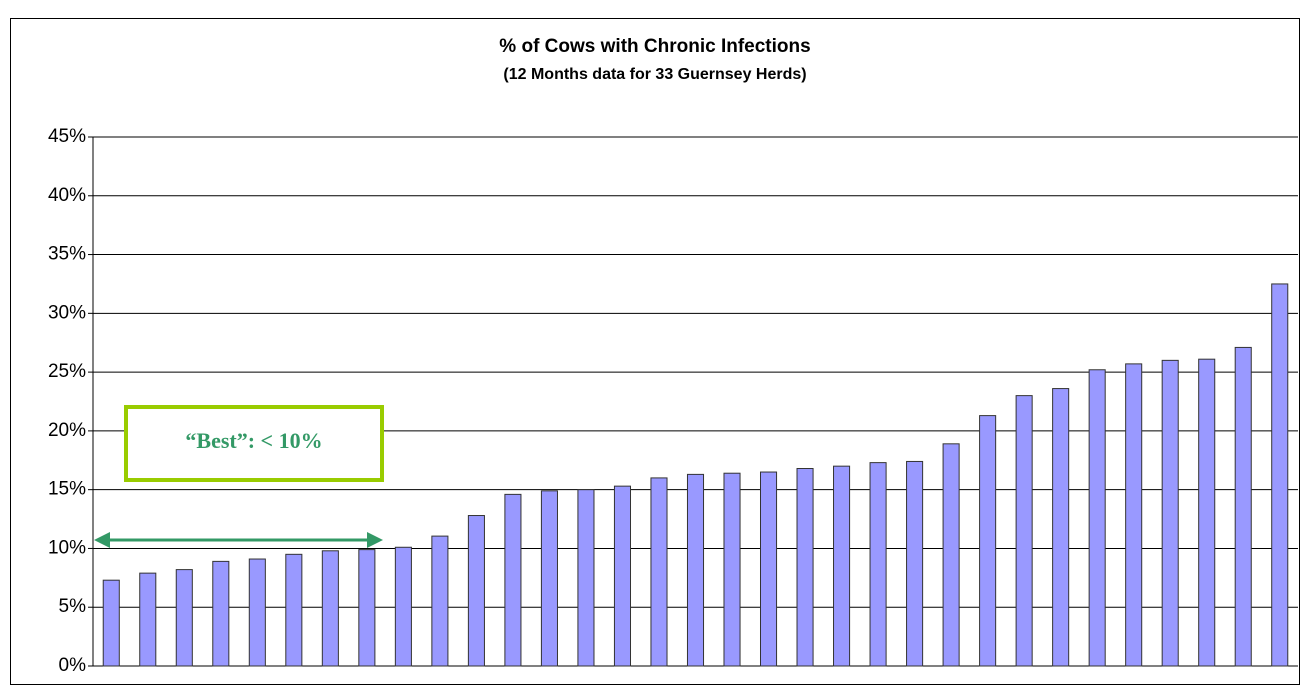  I want to click on annotation: “Best”: < 10%, so click(253, 440).